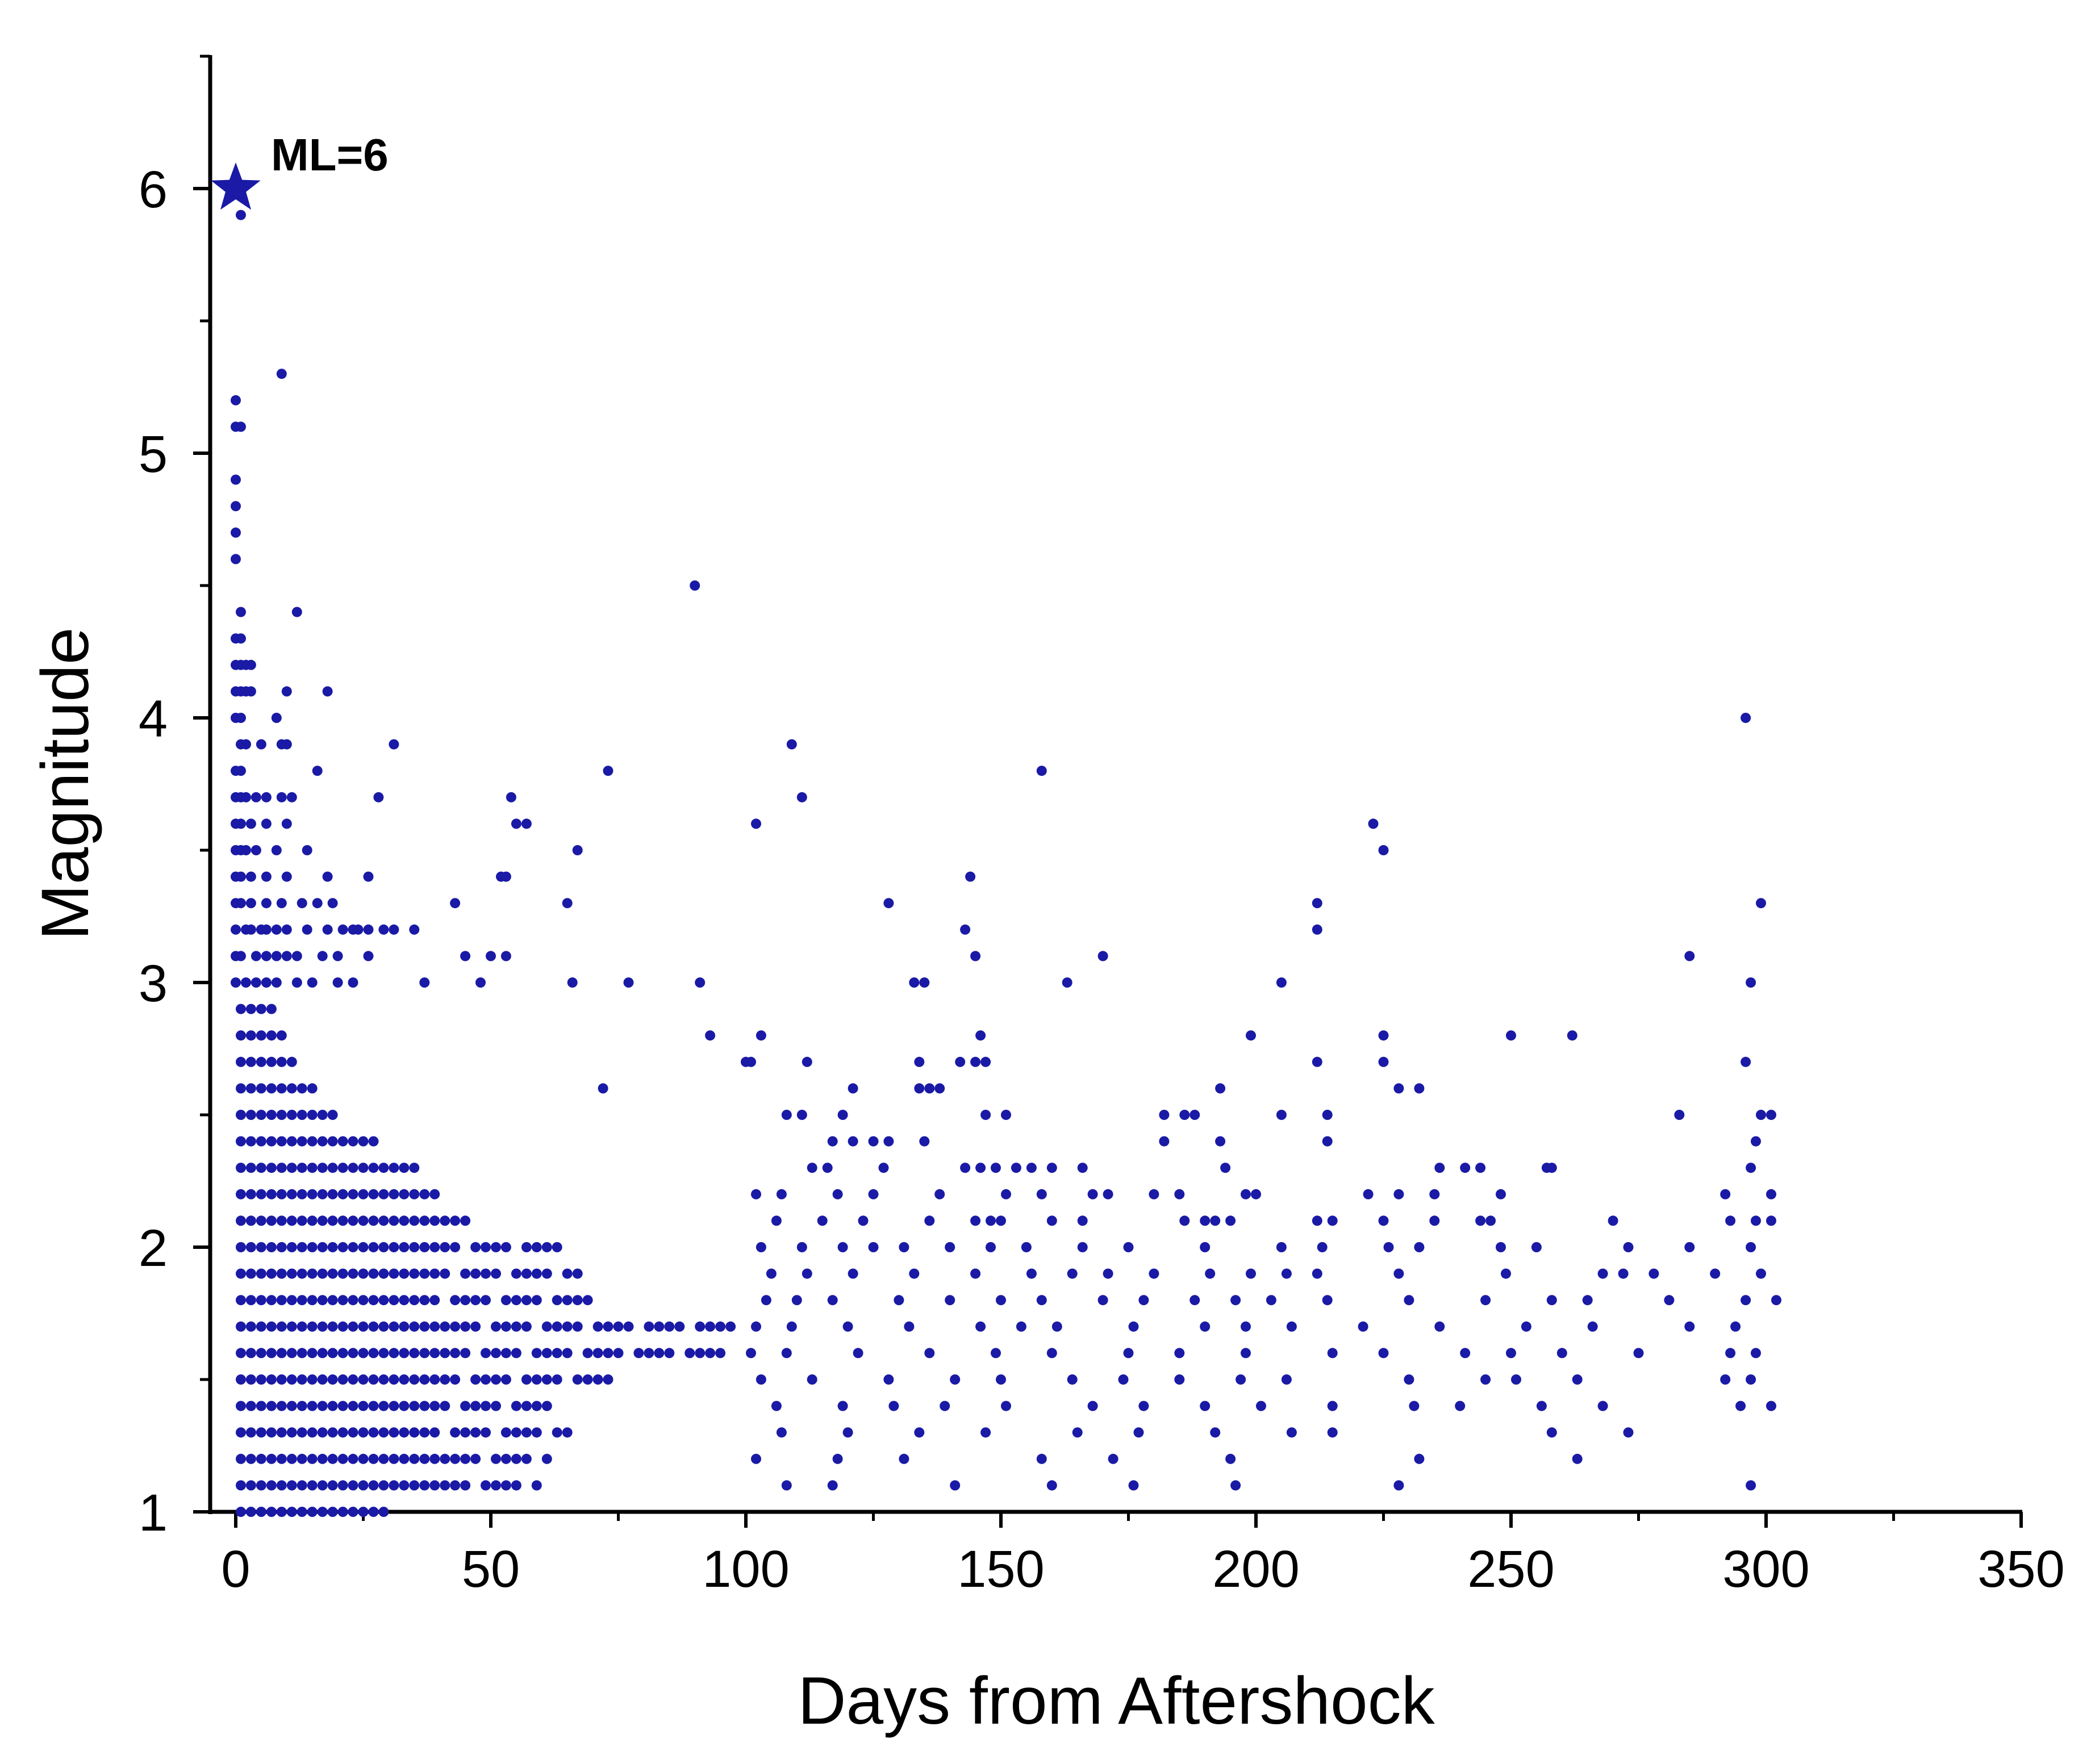 The width and height of the screenshot is (2091, 1764). What do you see at coordinates (154, 454) in the screenshot?
I see `y-tick-label: 5` at bounding box center [154, 454].